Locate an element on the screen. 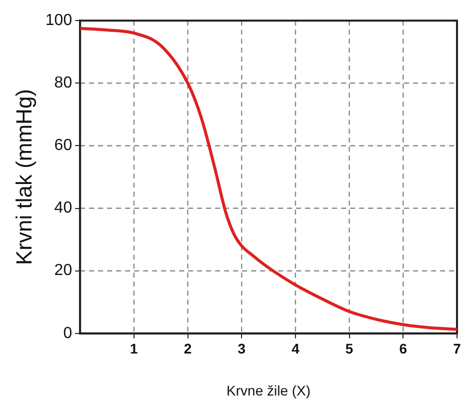 The width and height of the screenshot is (473, 412). x-axis-title: Krvne žile (X) is located at coordinates (268, 390).